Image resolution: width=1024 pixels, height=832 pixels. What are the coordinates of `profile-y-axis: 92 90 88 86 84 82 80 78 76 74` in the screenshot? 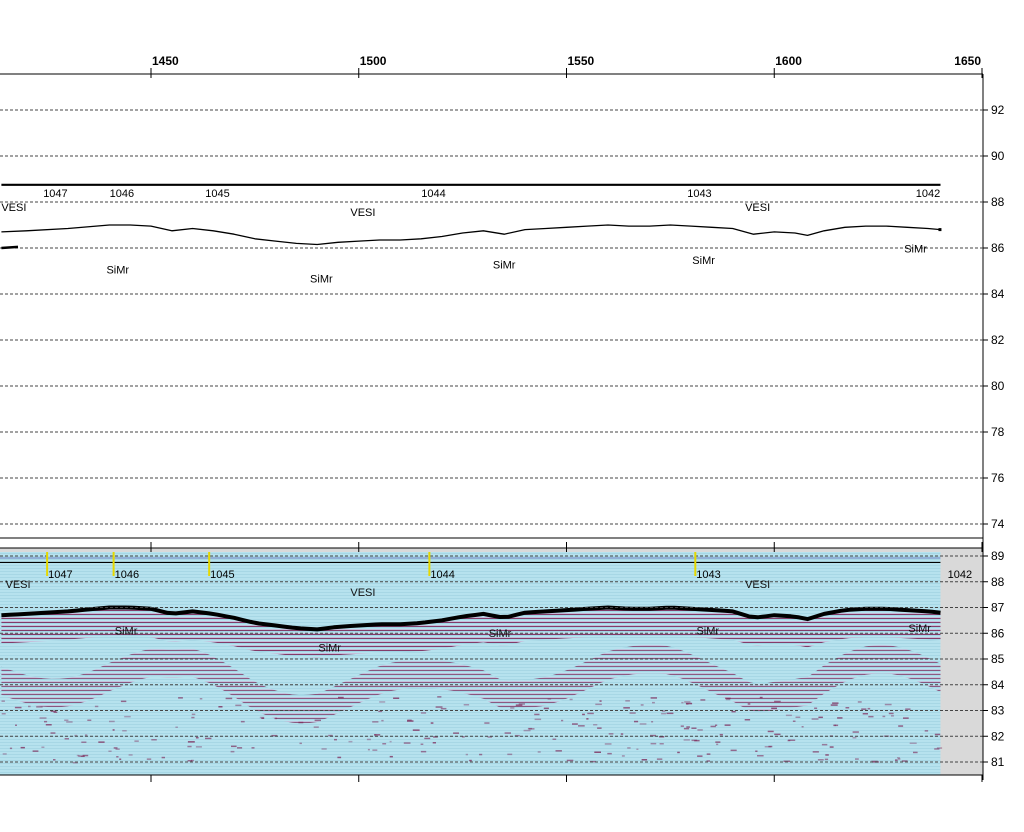 It's located at (994, 317).